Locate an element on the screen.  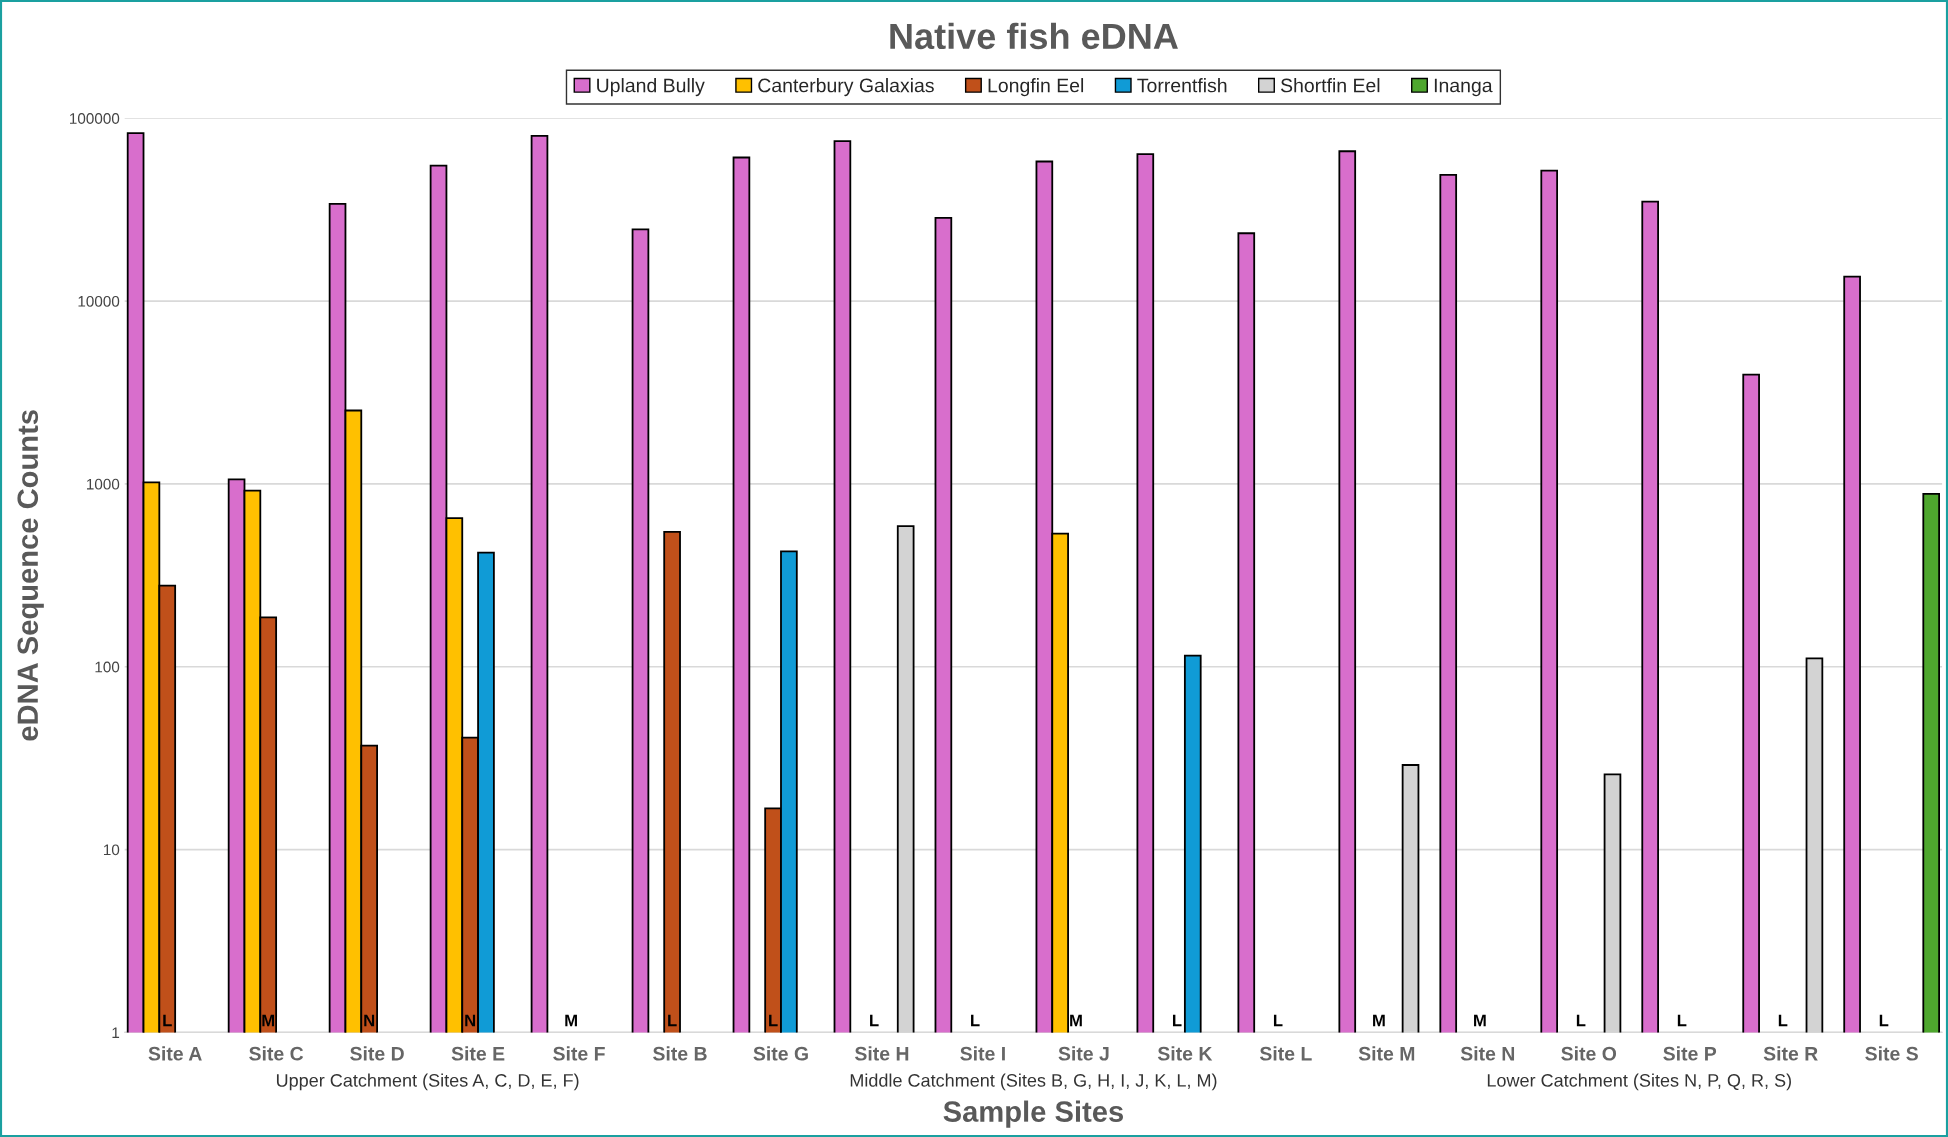
x-tick-label: Site L is located at coordinates (1285, 1053).